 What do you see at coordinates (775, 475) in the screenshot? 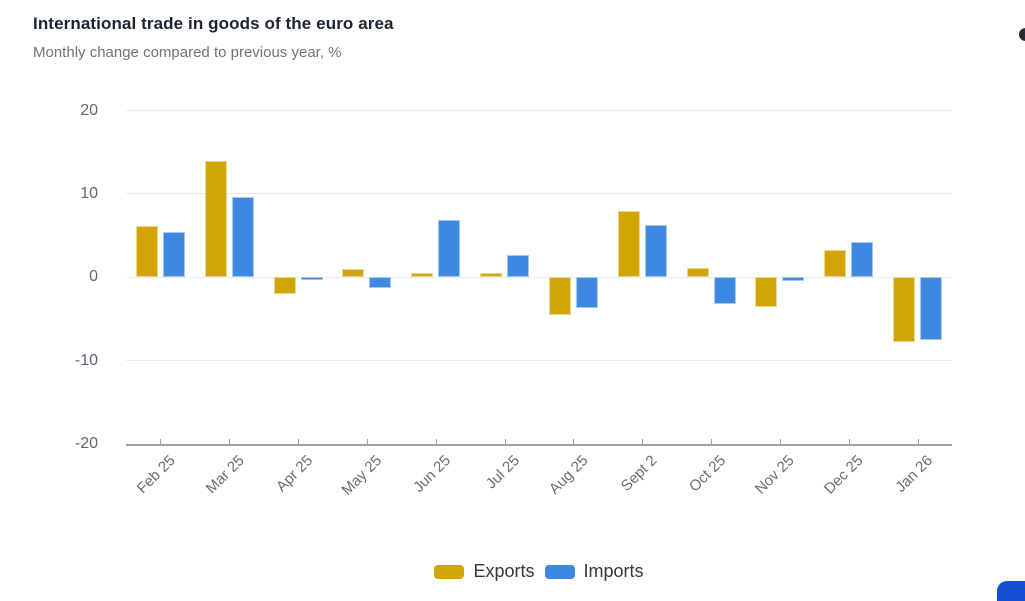
I see `x-axis-tick-label: Nov 25` at bounding box center [775, 475].